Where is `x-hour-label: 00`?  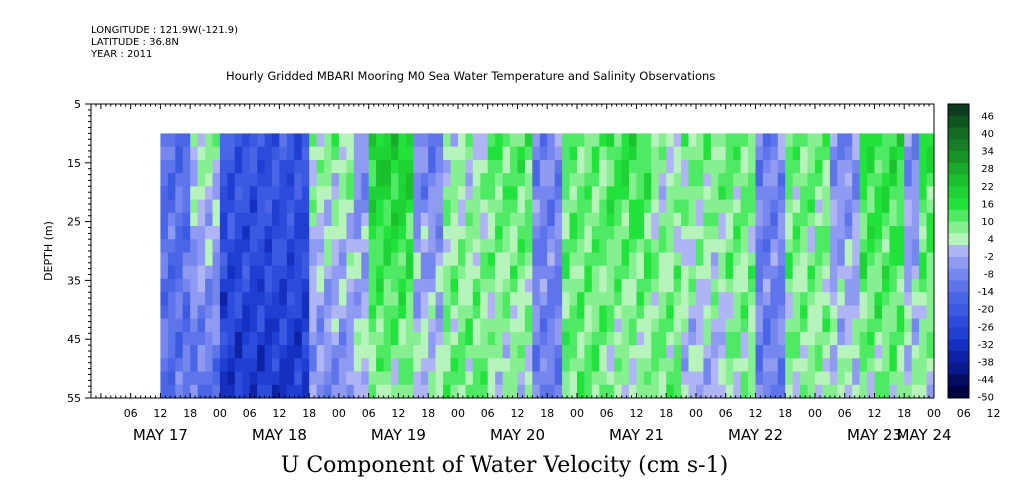 x-hour-label: 00 is located at coordinates (220, 413).